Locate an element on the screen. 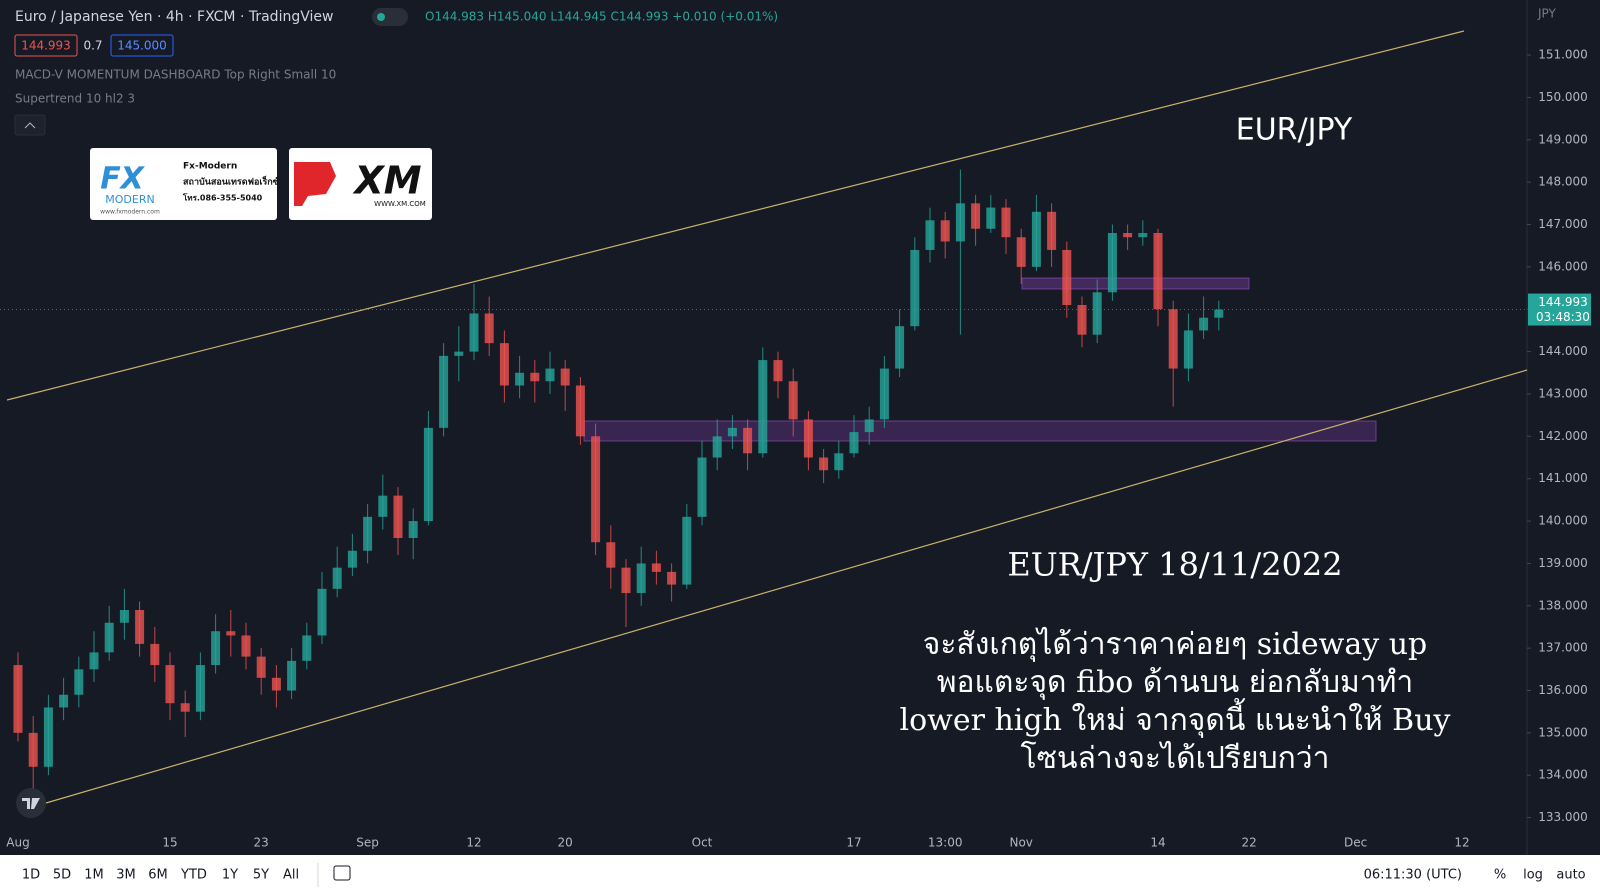  bid-box is located at coordinates (46, 45).